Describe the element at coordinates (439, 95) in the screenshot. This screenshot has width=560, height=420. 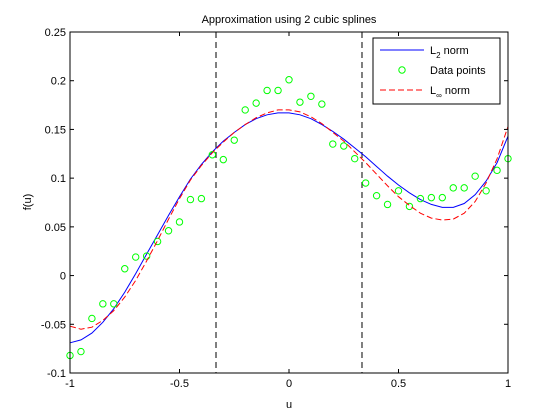
I see `legend-subscript-2: ∞` at that location.